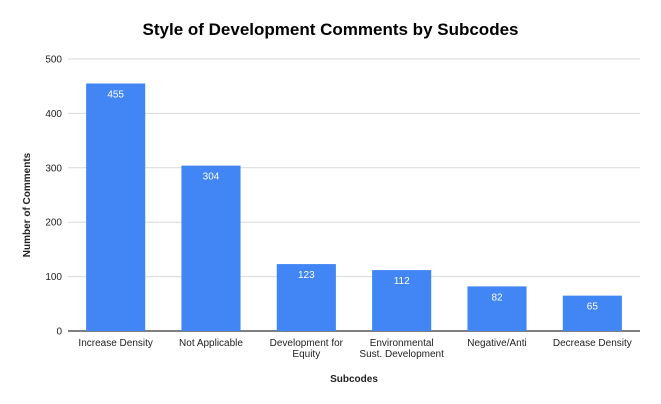 This screenshot has width=661, height=404. Describe the element at coordinates (306, 354) in the screenshot. I see `x-tick-label: Equity` at that location.